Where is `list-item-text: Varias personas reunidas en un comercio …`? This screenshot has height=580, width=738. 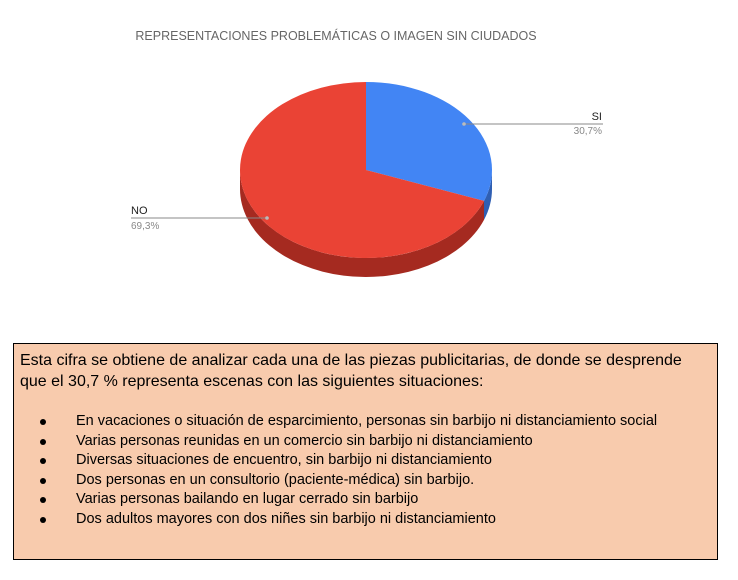
list-item-text: Varias personas reunidas en un comercio … is located at coordinates (304, 440).